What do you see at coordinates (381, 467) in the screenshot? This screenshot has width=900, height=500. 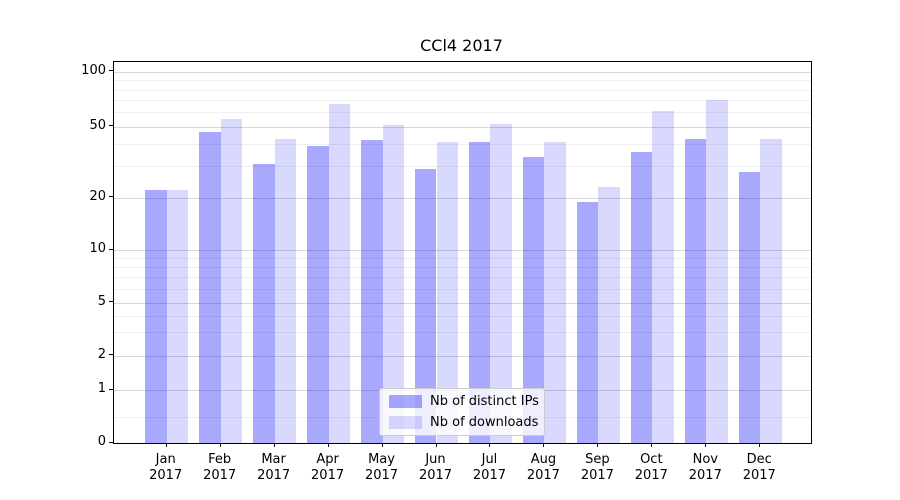 I see `x-axis-tick-label: May 2017` at bounding box center [381, 467].